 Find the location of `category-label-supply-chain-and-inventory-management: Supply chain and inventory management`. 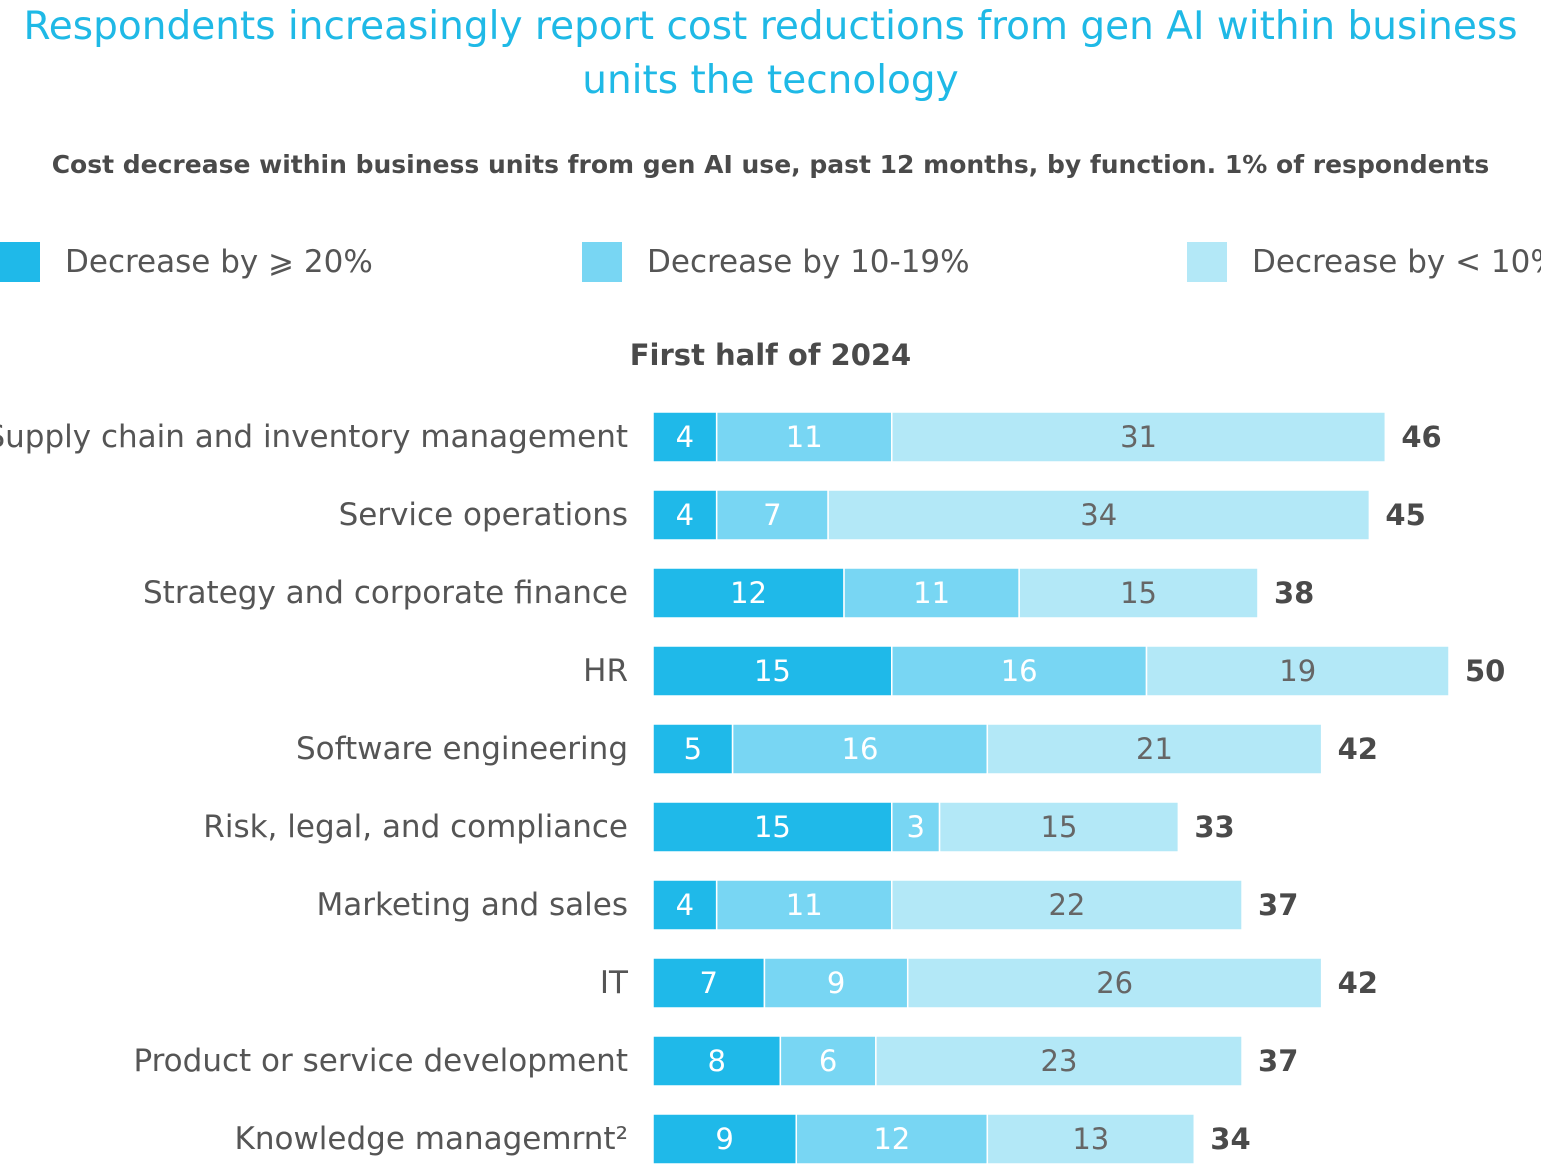

category-label-supply-chain-and-inventory-management: Supply chain and inventory management is located at coordinates (314, 437).